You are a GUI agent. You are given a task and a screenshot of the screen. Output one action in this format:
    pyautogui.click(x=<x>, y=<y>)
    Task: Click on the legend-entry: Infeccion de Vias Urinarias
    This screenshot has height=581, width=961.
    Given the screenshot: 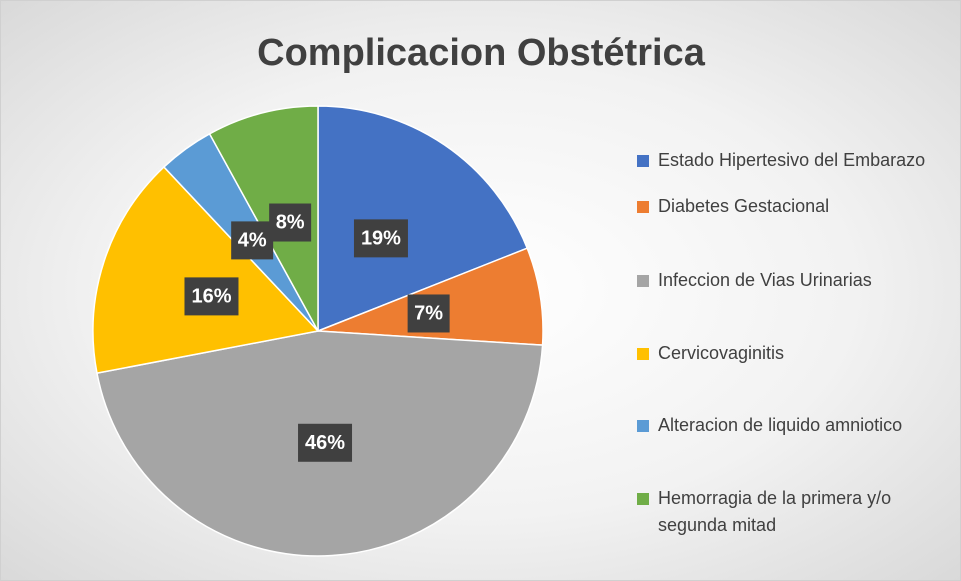 What is the action you would take?
    pyautogui.click(x=792, y=280)
    